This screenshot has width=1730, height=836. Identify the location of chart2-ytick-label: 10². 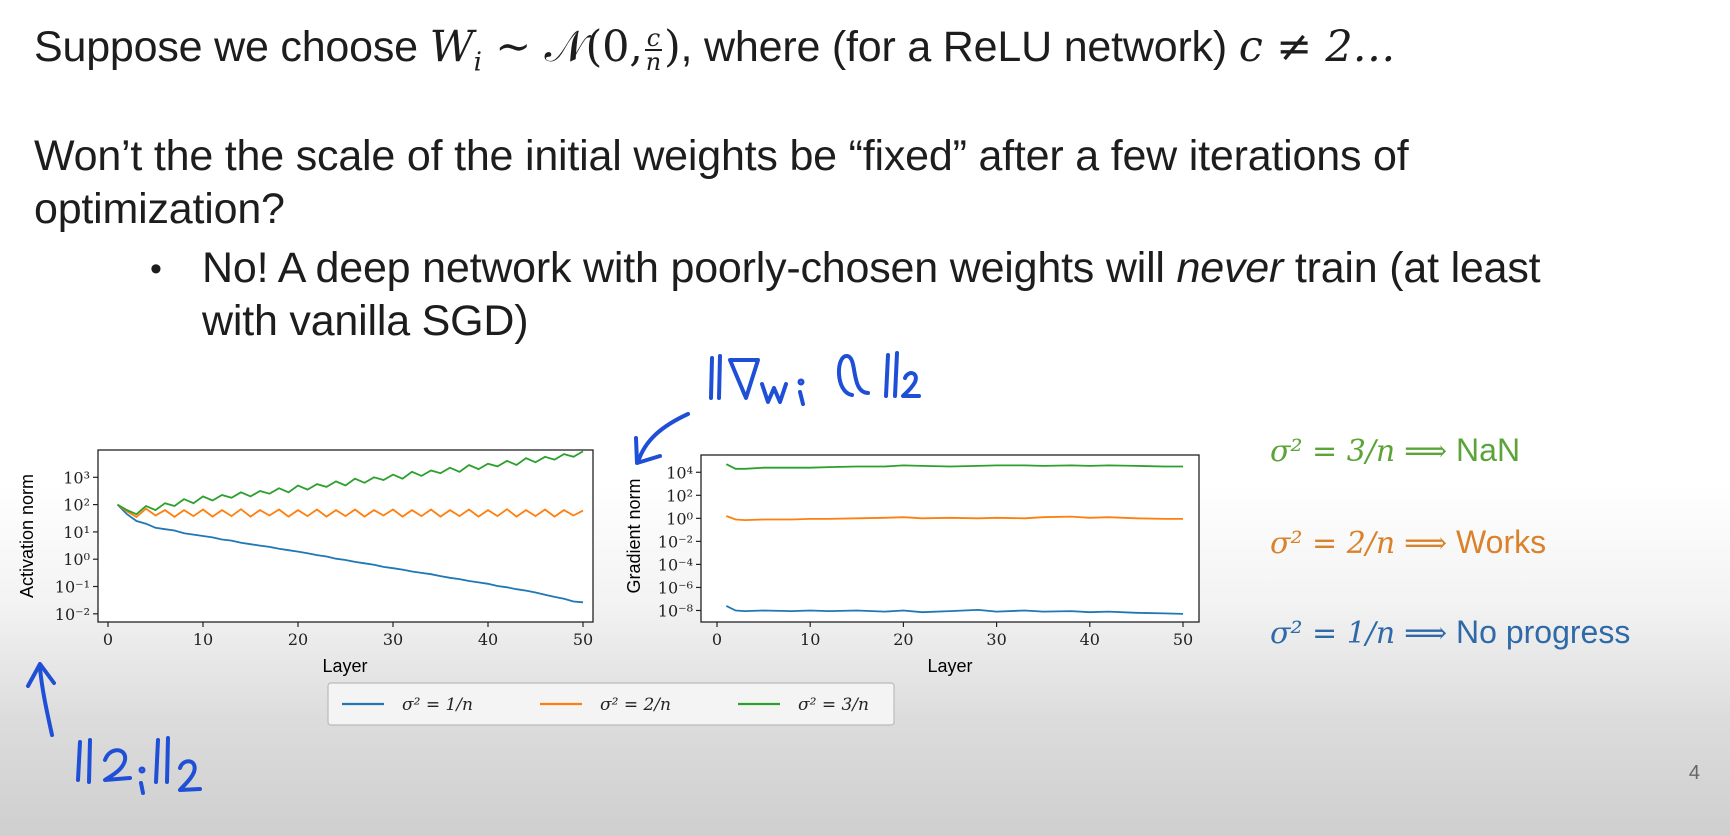
(679, 495).